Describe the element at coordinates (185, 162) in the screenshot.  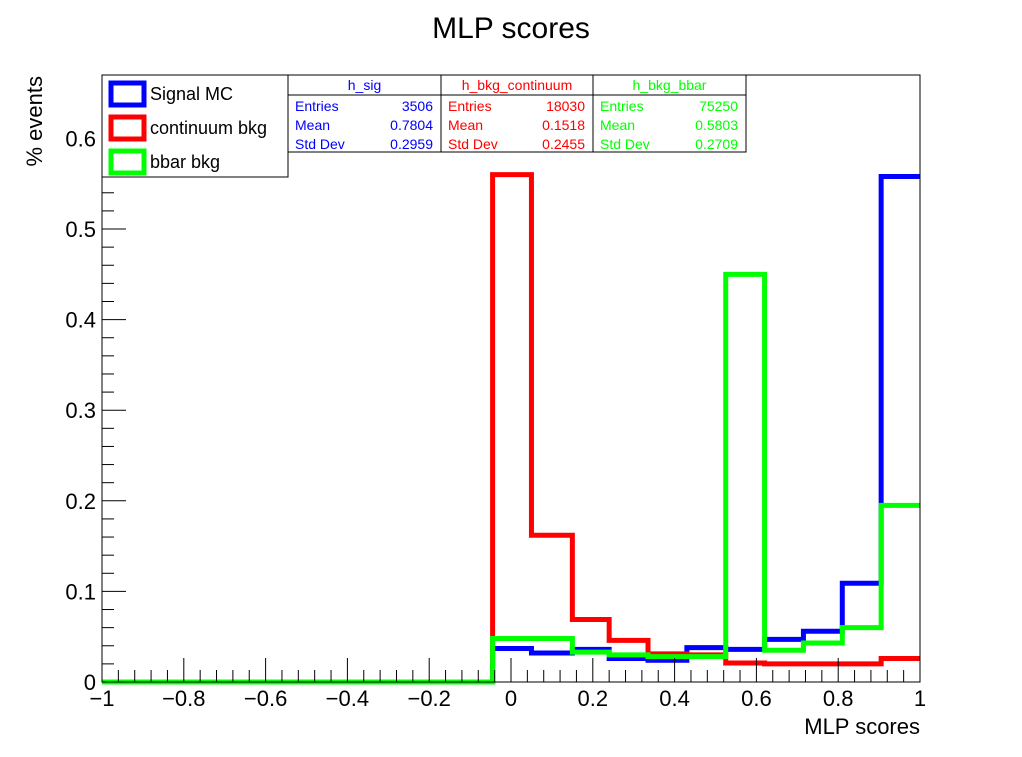
I see `legend-label-2: bbar bkg` at that location.